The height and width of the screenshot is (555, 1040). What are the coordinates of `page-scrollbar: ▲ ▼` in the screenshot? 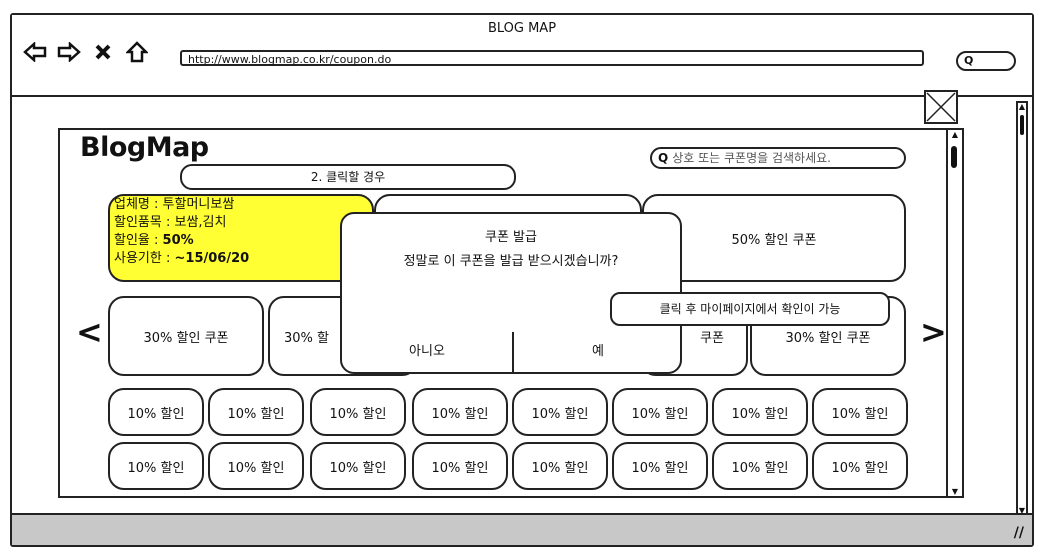 It's located at (954, 313).